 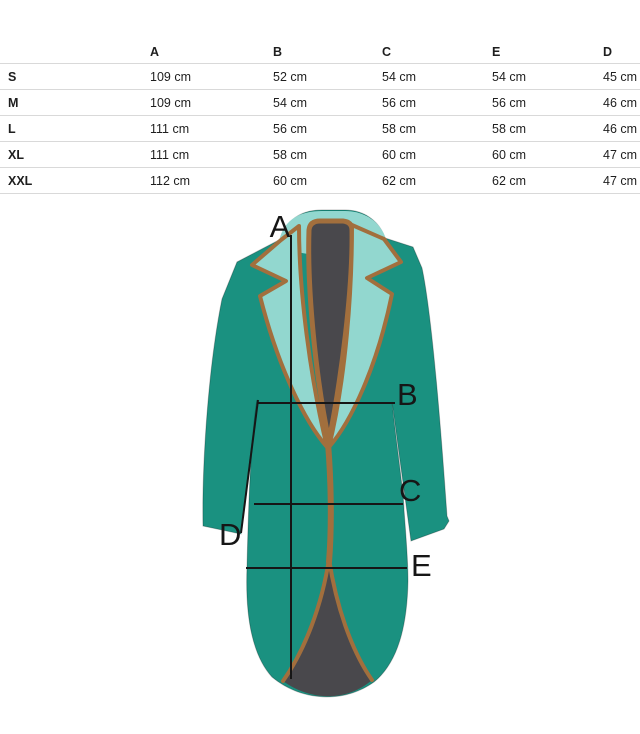 I want to click on table-row-xl: XL 111 cm 58 cm 60 cm 60 cm 47 cm, so click(x=320, y=154).